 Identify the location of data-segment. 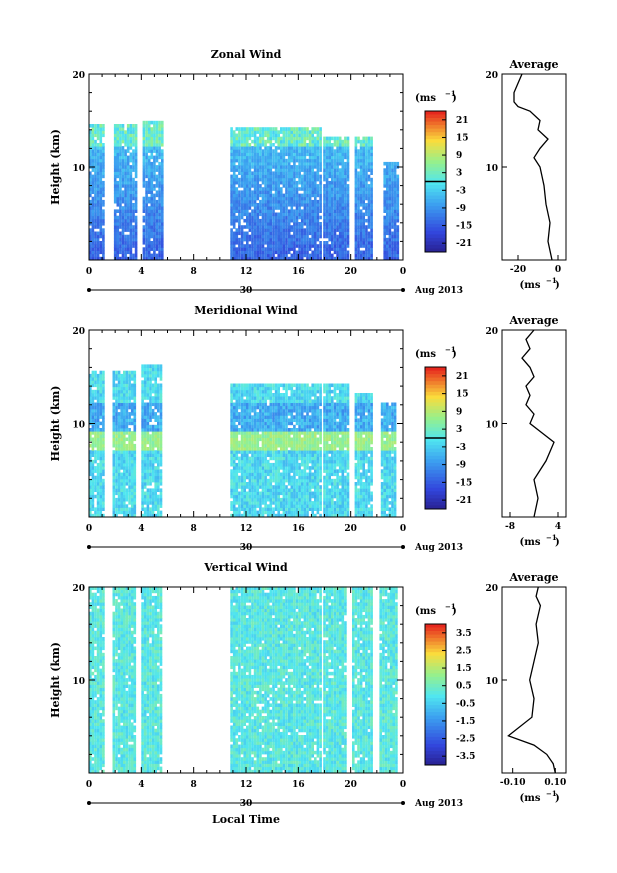
(276, 450).